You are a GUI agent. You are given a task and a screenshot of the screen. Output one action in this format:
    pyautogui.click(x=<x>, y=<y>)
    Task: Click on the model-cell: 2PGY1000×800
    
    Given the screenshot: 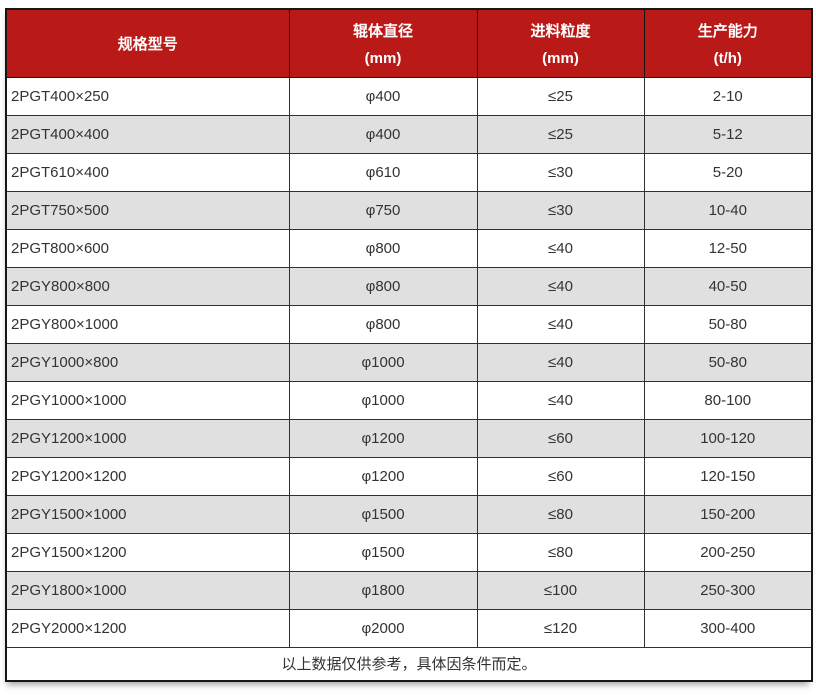 What is the action you would take?
    pyautogui.click(x=147, y=362)
    